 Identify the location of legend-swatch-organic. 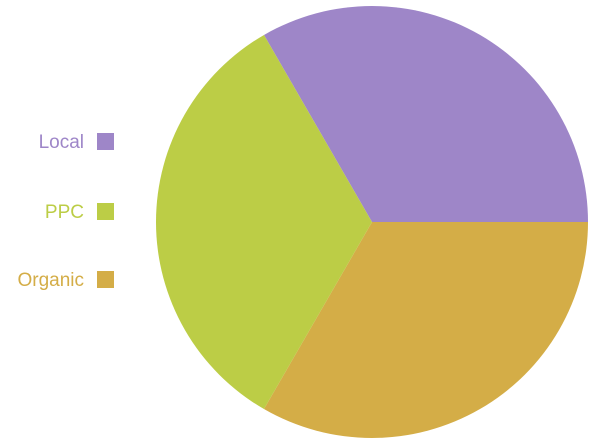
(105, 279).